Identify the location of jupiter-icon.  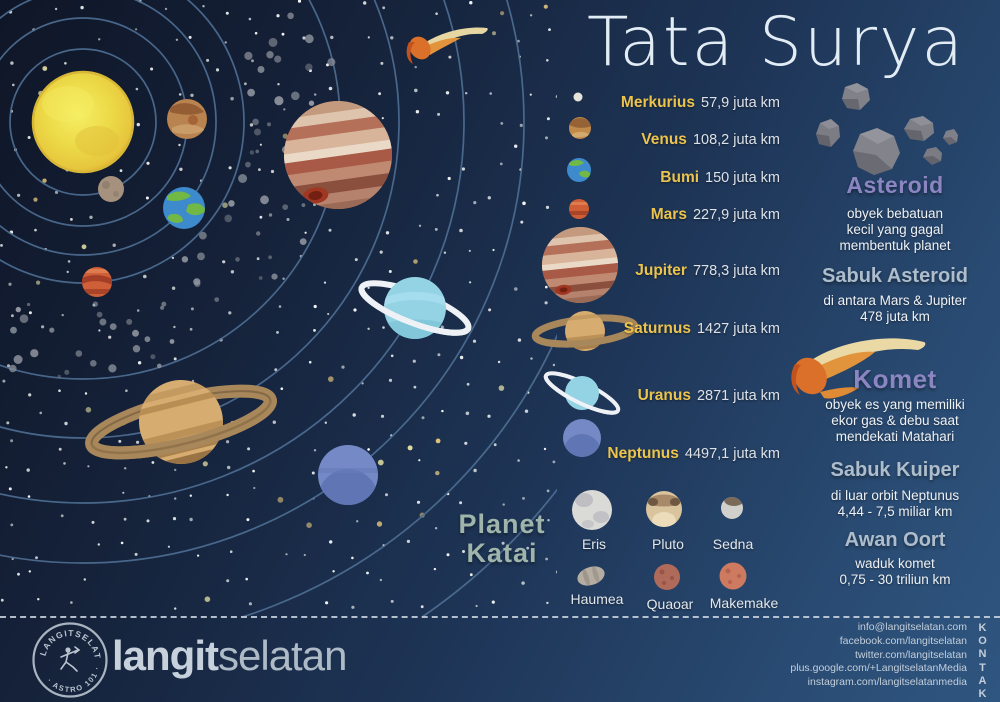
(580, 265).